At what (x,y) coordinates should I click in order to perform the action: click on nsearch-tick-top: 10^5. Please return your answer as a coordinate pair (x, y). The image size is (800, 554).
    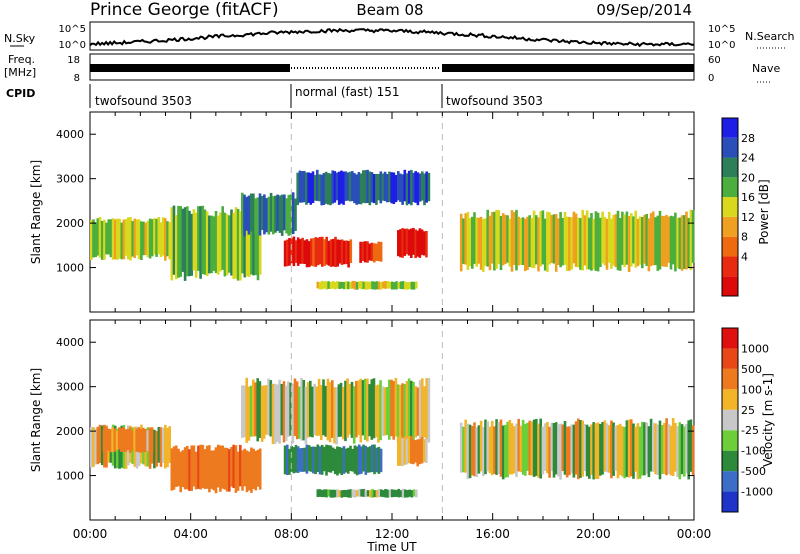
    Looking at the image, I should click on (721, 29).